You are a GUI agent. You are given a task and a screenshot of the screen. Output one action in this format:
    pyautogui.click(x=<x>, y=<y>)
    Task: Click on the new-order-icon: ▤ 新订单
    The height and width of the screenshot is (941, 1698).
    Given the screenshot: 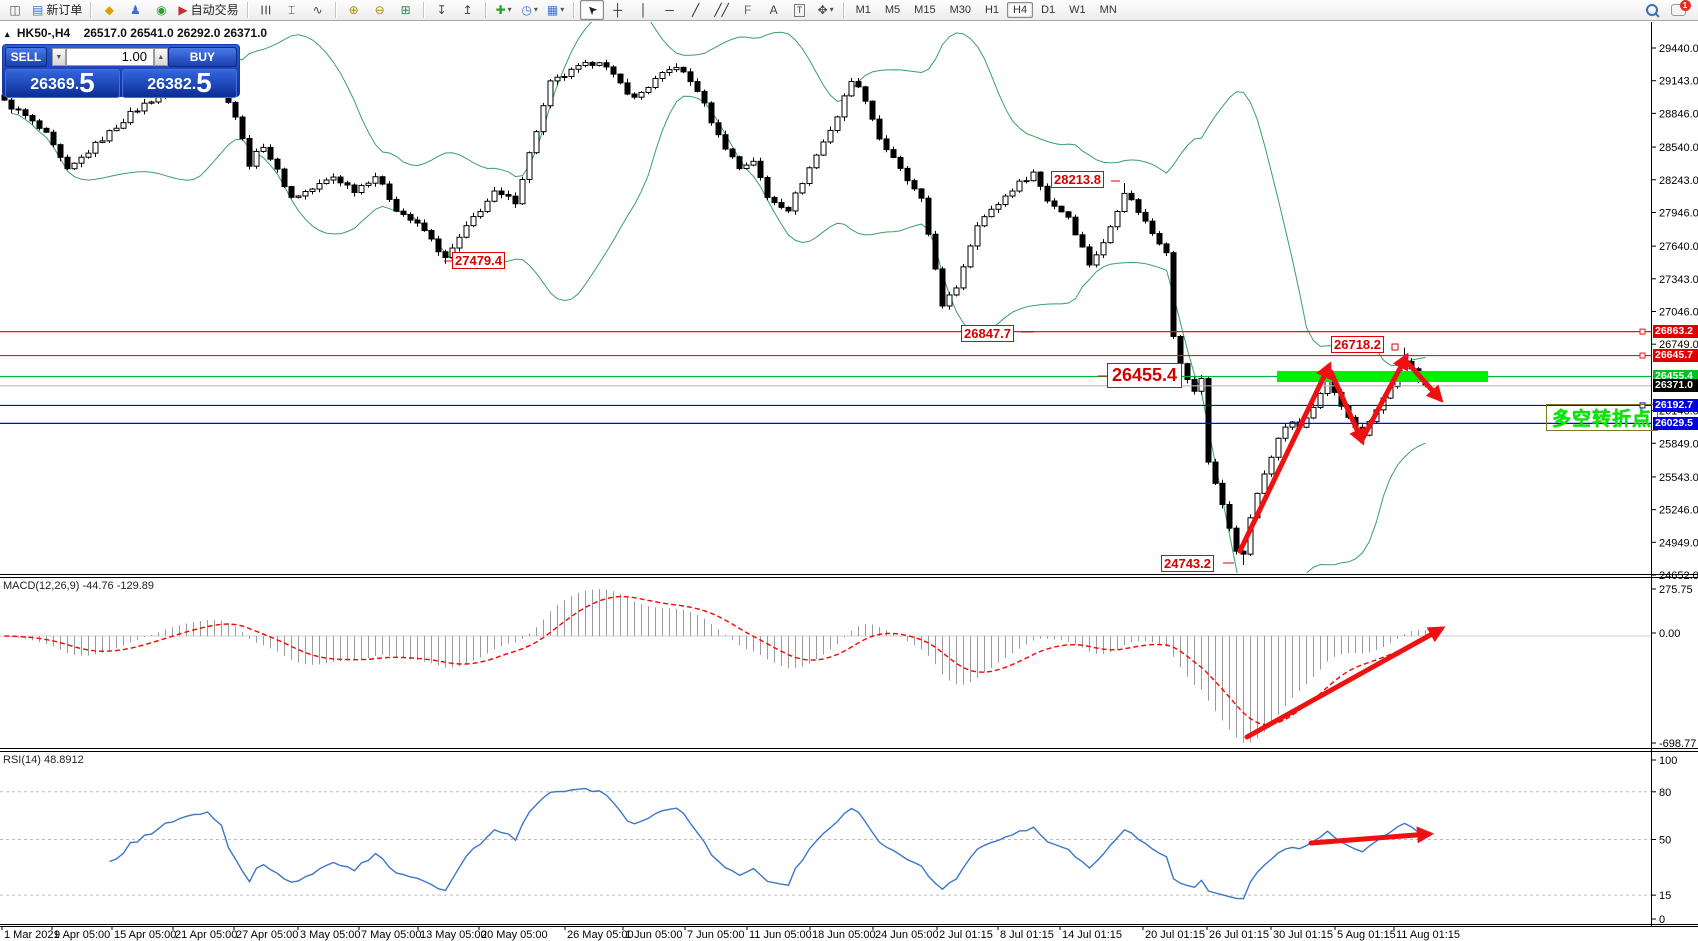 What is the action you would take?
    pyautogui.click(x=57, y=10)
    